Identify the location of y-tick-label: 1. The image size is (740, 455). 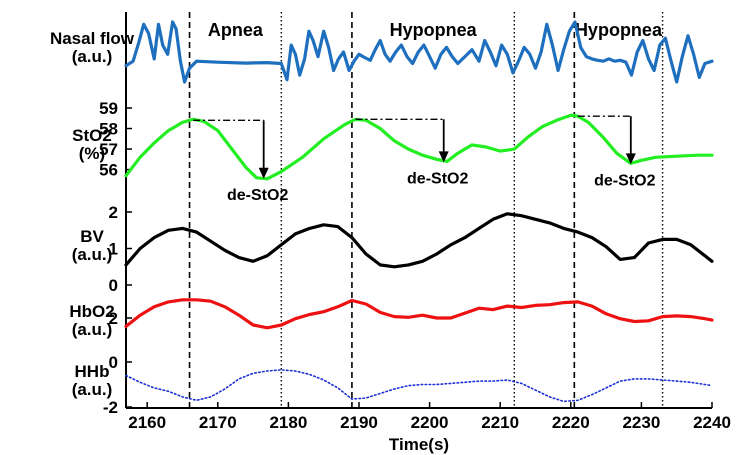
(113, 249).